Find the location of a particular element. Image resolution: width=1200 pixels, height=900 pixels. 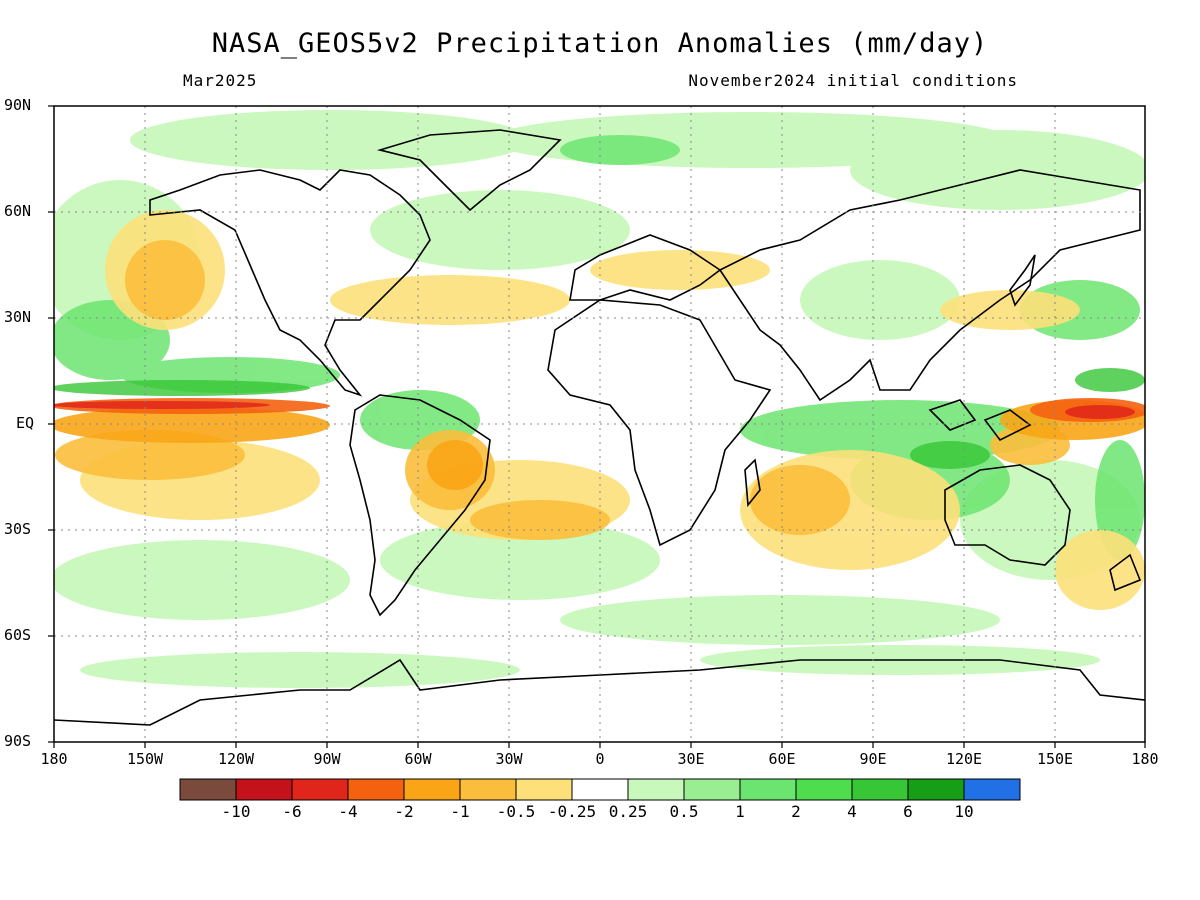

valid-month-label: Mar2025 is located at coordinates (220, 80).